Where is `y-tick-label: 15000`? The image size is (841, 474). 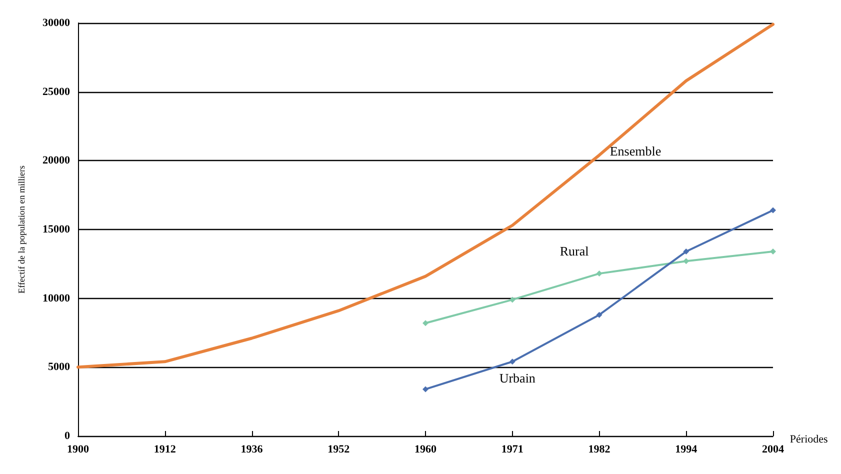
y-tick-label: 15000 is located at coordinates (56, 230).